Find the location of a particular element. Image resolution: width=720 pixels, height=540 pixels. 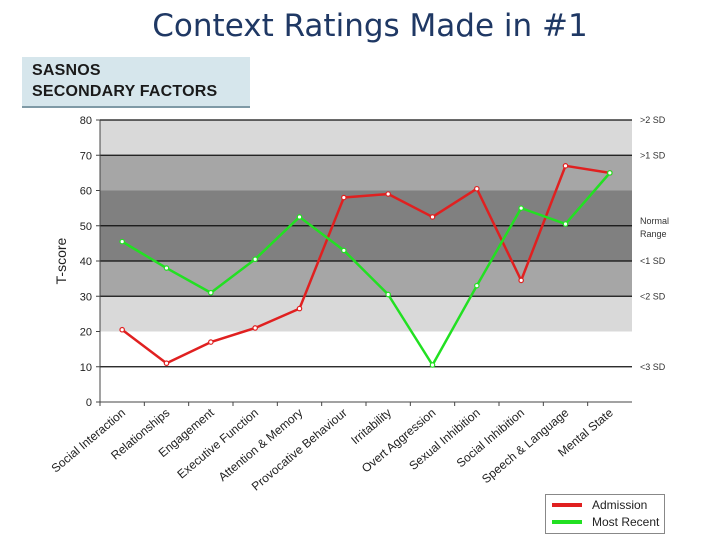

y-tick-label-3: 30 is located at coordinates (86, 297).